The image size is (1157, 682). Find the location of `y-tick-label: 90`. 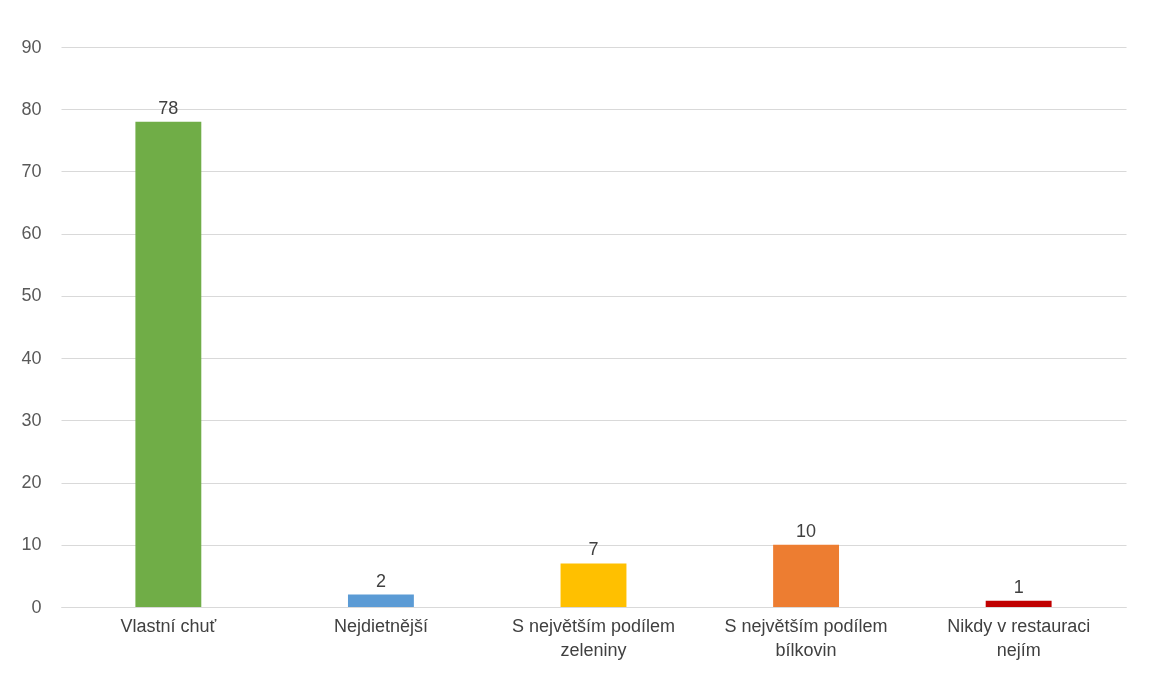

y-tick-label: 90 is located at coordinates (31, 46).